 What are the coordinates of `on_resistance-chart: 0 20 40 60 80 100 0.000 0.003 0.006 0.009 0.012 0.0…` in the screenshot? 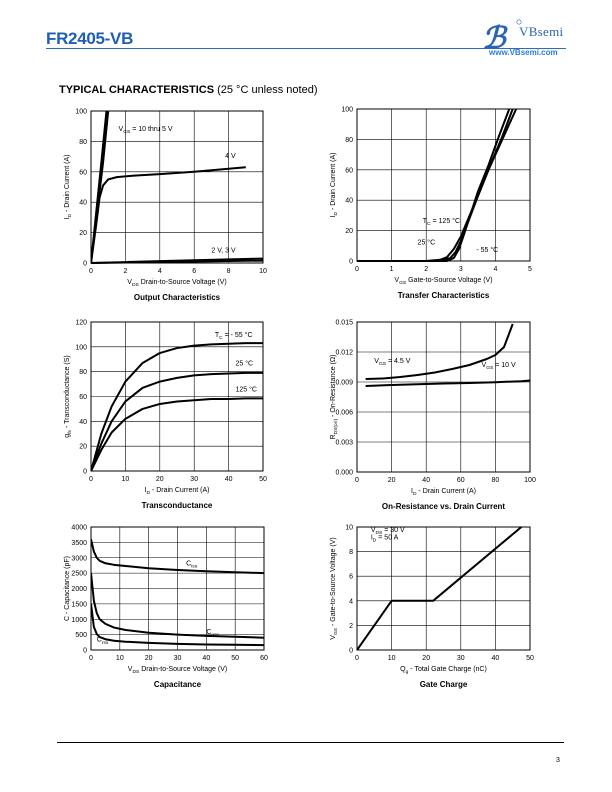 It's located at (433, 416).